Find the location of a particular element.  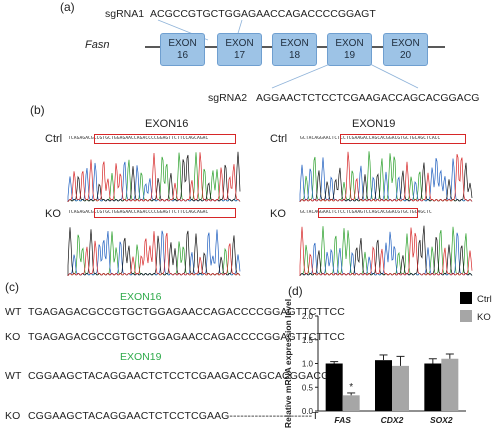

y-axis-label: Relative mRNA expression level is located at coordinates (288, 363).